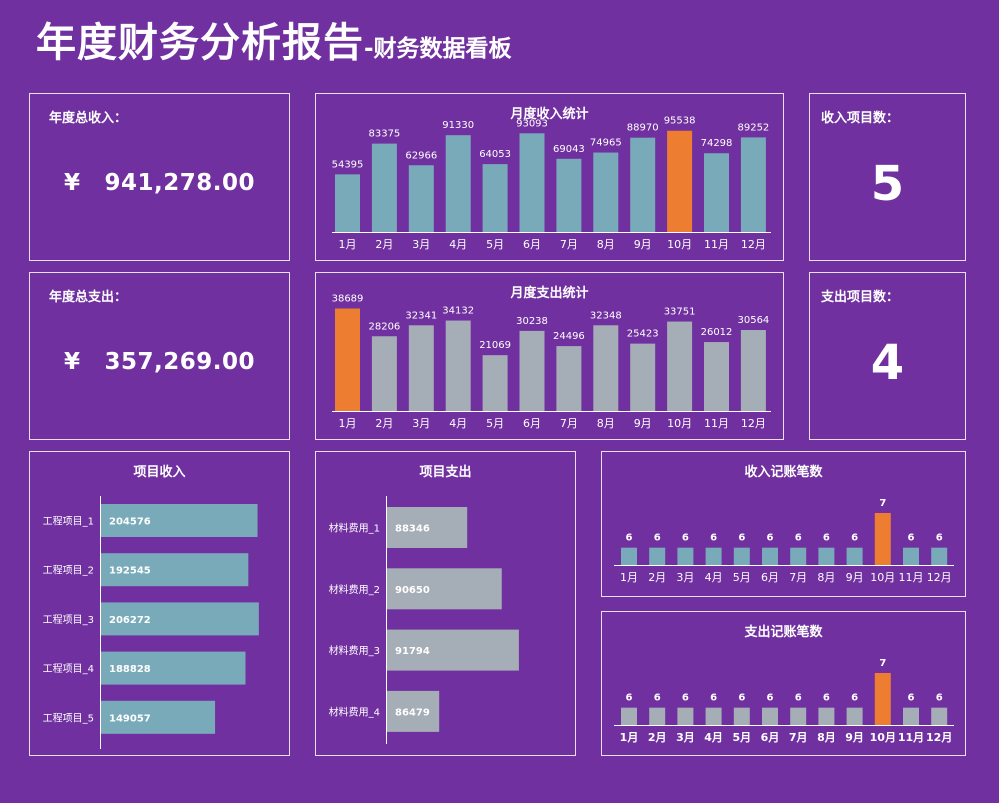  I want to click on data-label: 30238, so click(532, 321).